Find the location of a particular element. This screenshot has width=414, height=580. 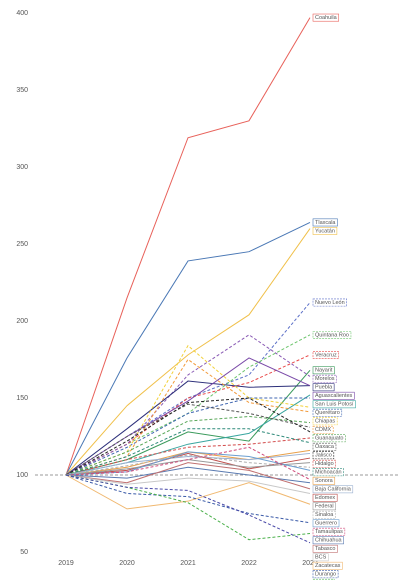

legend-label: BCS is located at coordinates (321, 558).